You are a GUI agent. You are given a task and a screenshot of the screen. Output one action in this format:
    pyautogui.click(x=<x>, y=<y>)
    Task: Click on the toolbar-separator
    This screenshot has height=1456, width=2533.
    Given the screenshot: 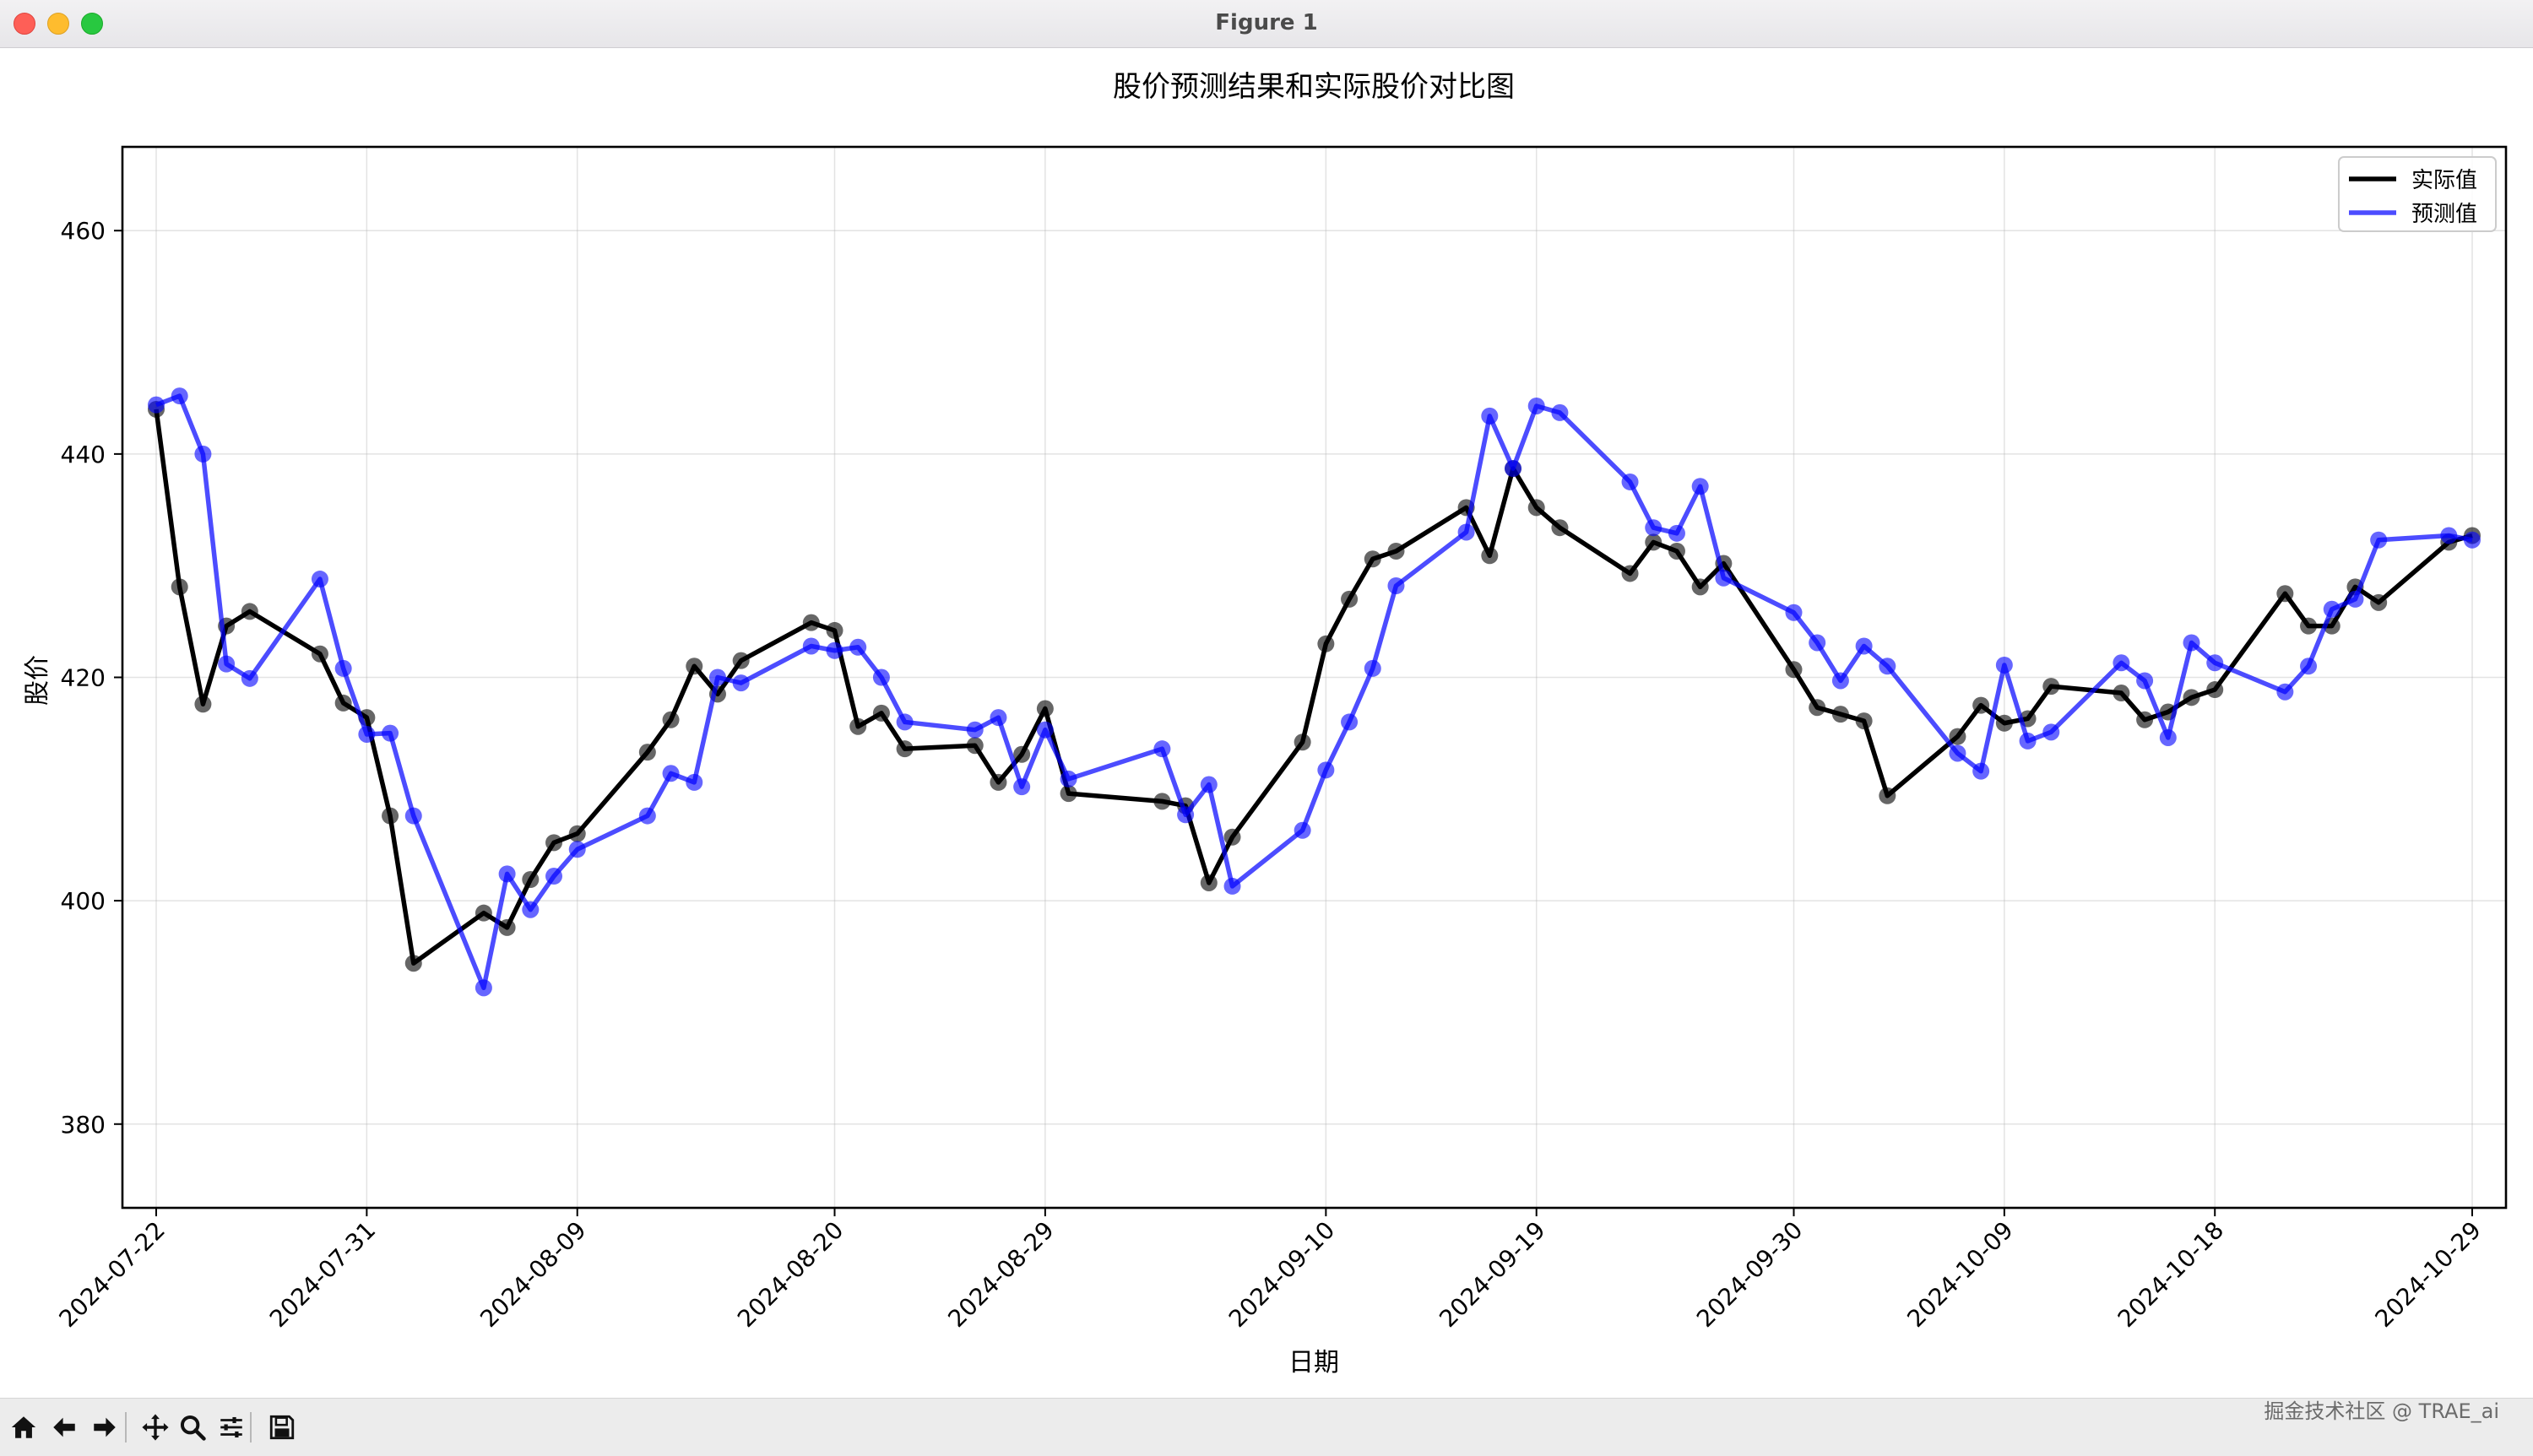 What is the action you would take?
    pyautogui.click(x=126, y=1427)
    